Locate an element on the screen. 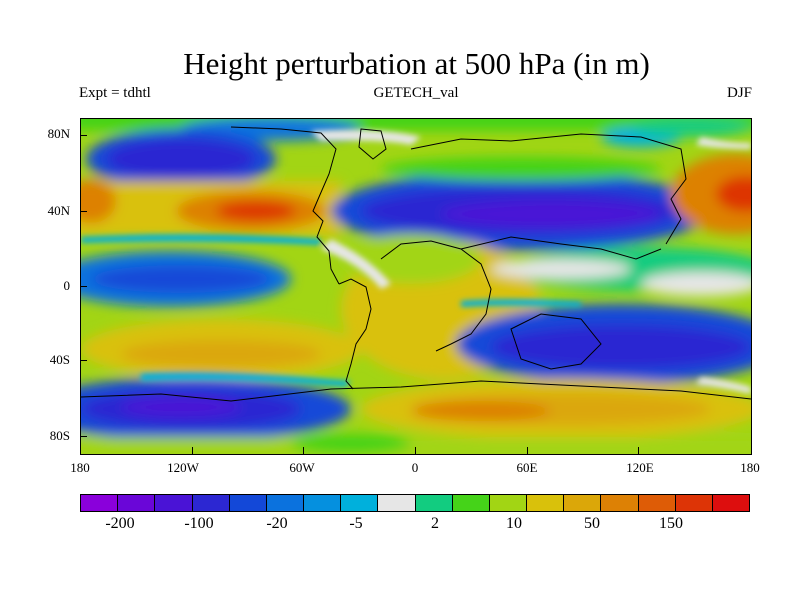  fill-low-npac-core is located at coordinates (181, 159).